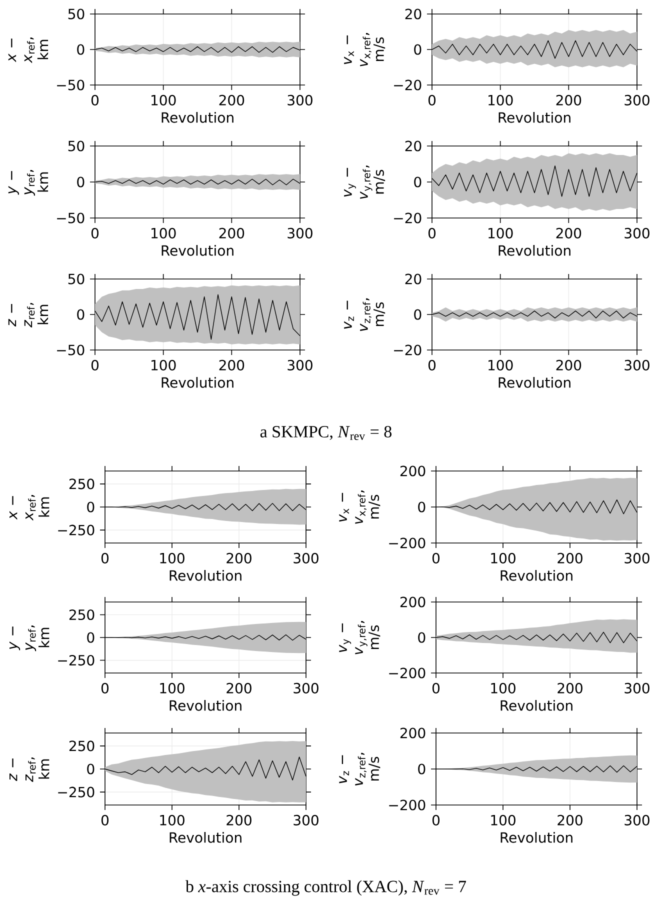 The image size is (652, 899). Describe the element at coordinates (326, 433) in the screenshot. I see `text: a SKMPC, N$_{rev}$ = 8` at that location.